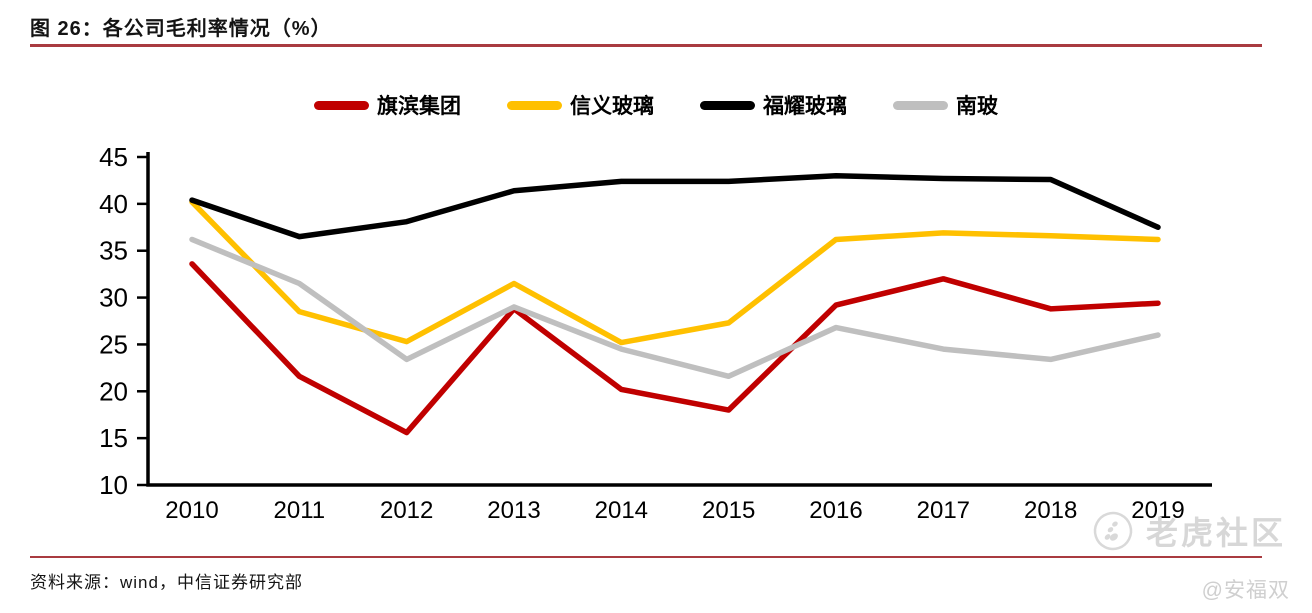 The height and width of the screenshot is (613, 1312). What do you see at coordinates (943, 510) in the screenshot?
I see `x-axis-label-7: 2017` at bounding box center [943, 510].